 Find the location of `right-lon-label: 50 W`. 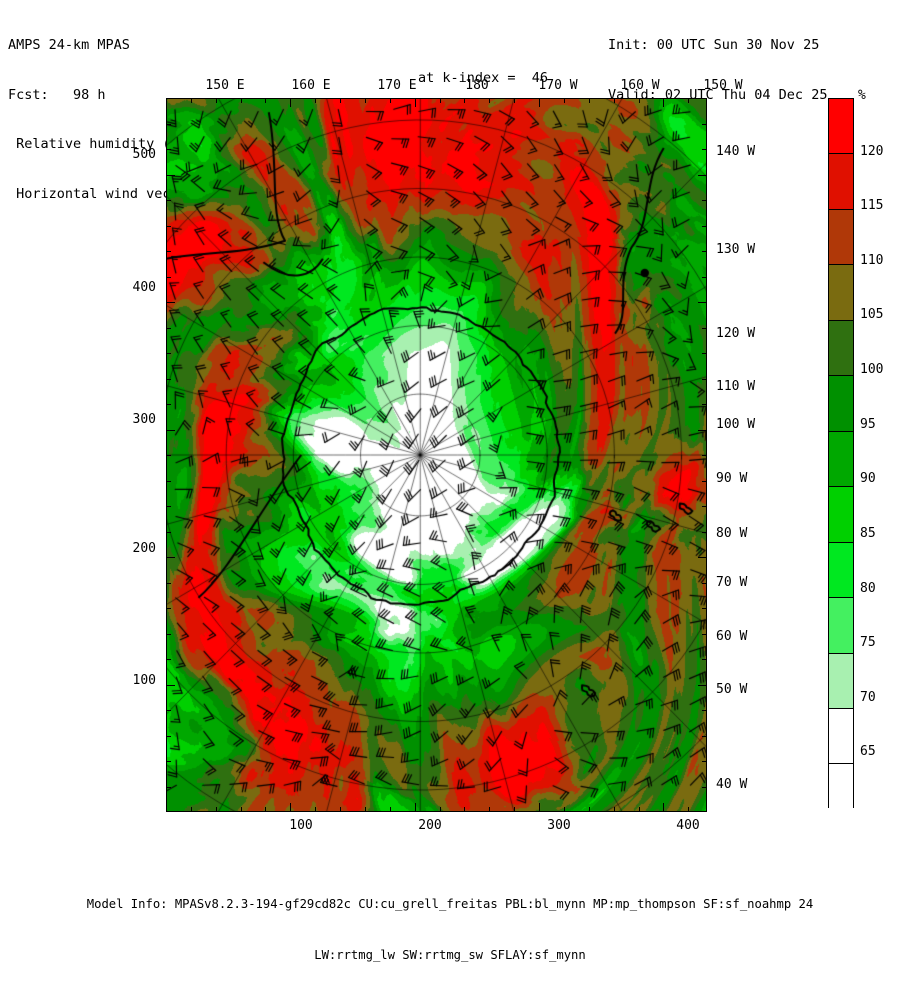

right-lon-label: 50 W is located at coordinates (732, 689).